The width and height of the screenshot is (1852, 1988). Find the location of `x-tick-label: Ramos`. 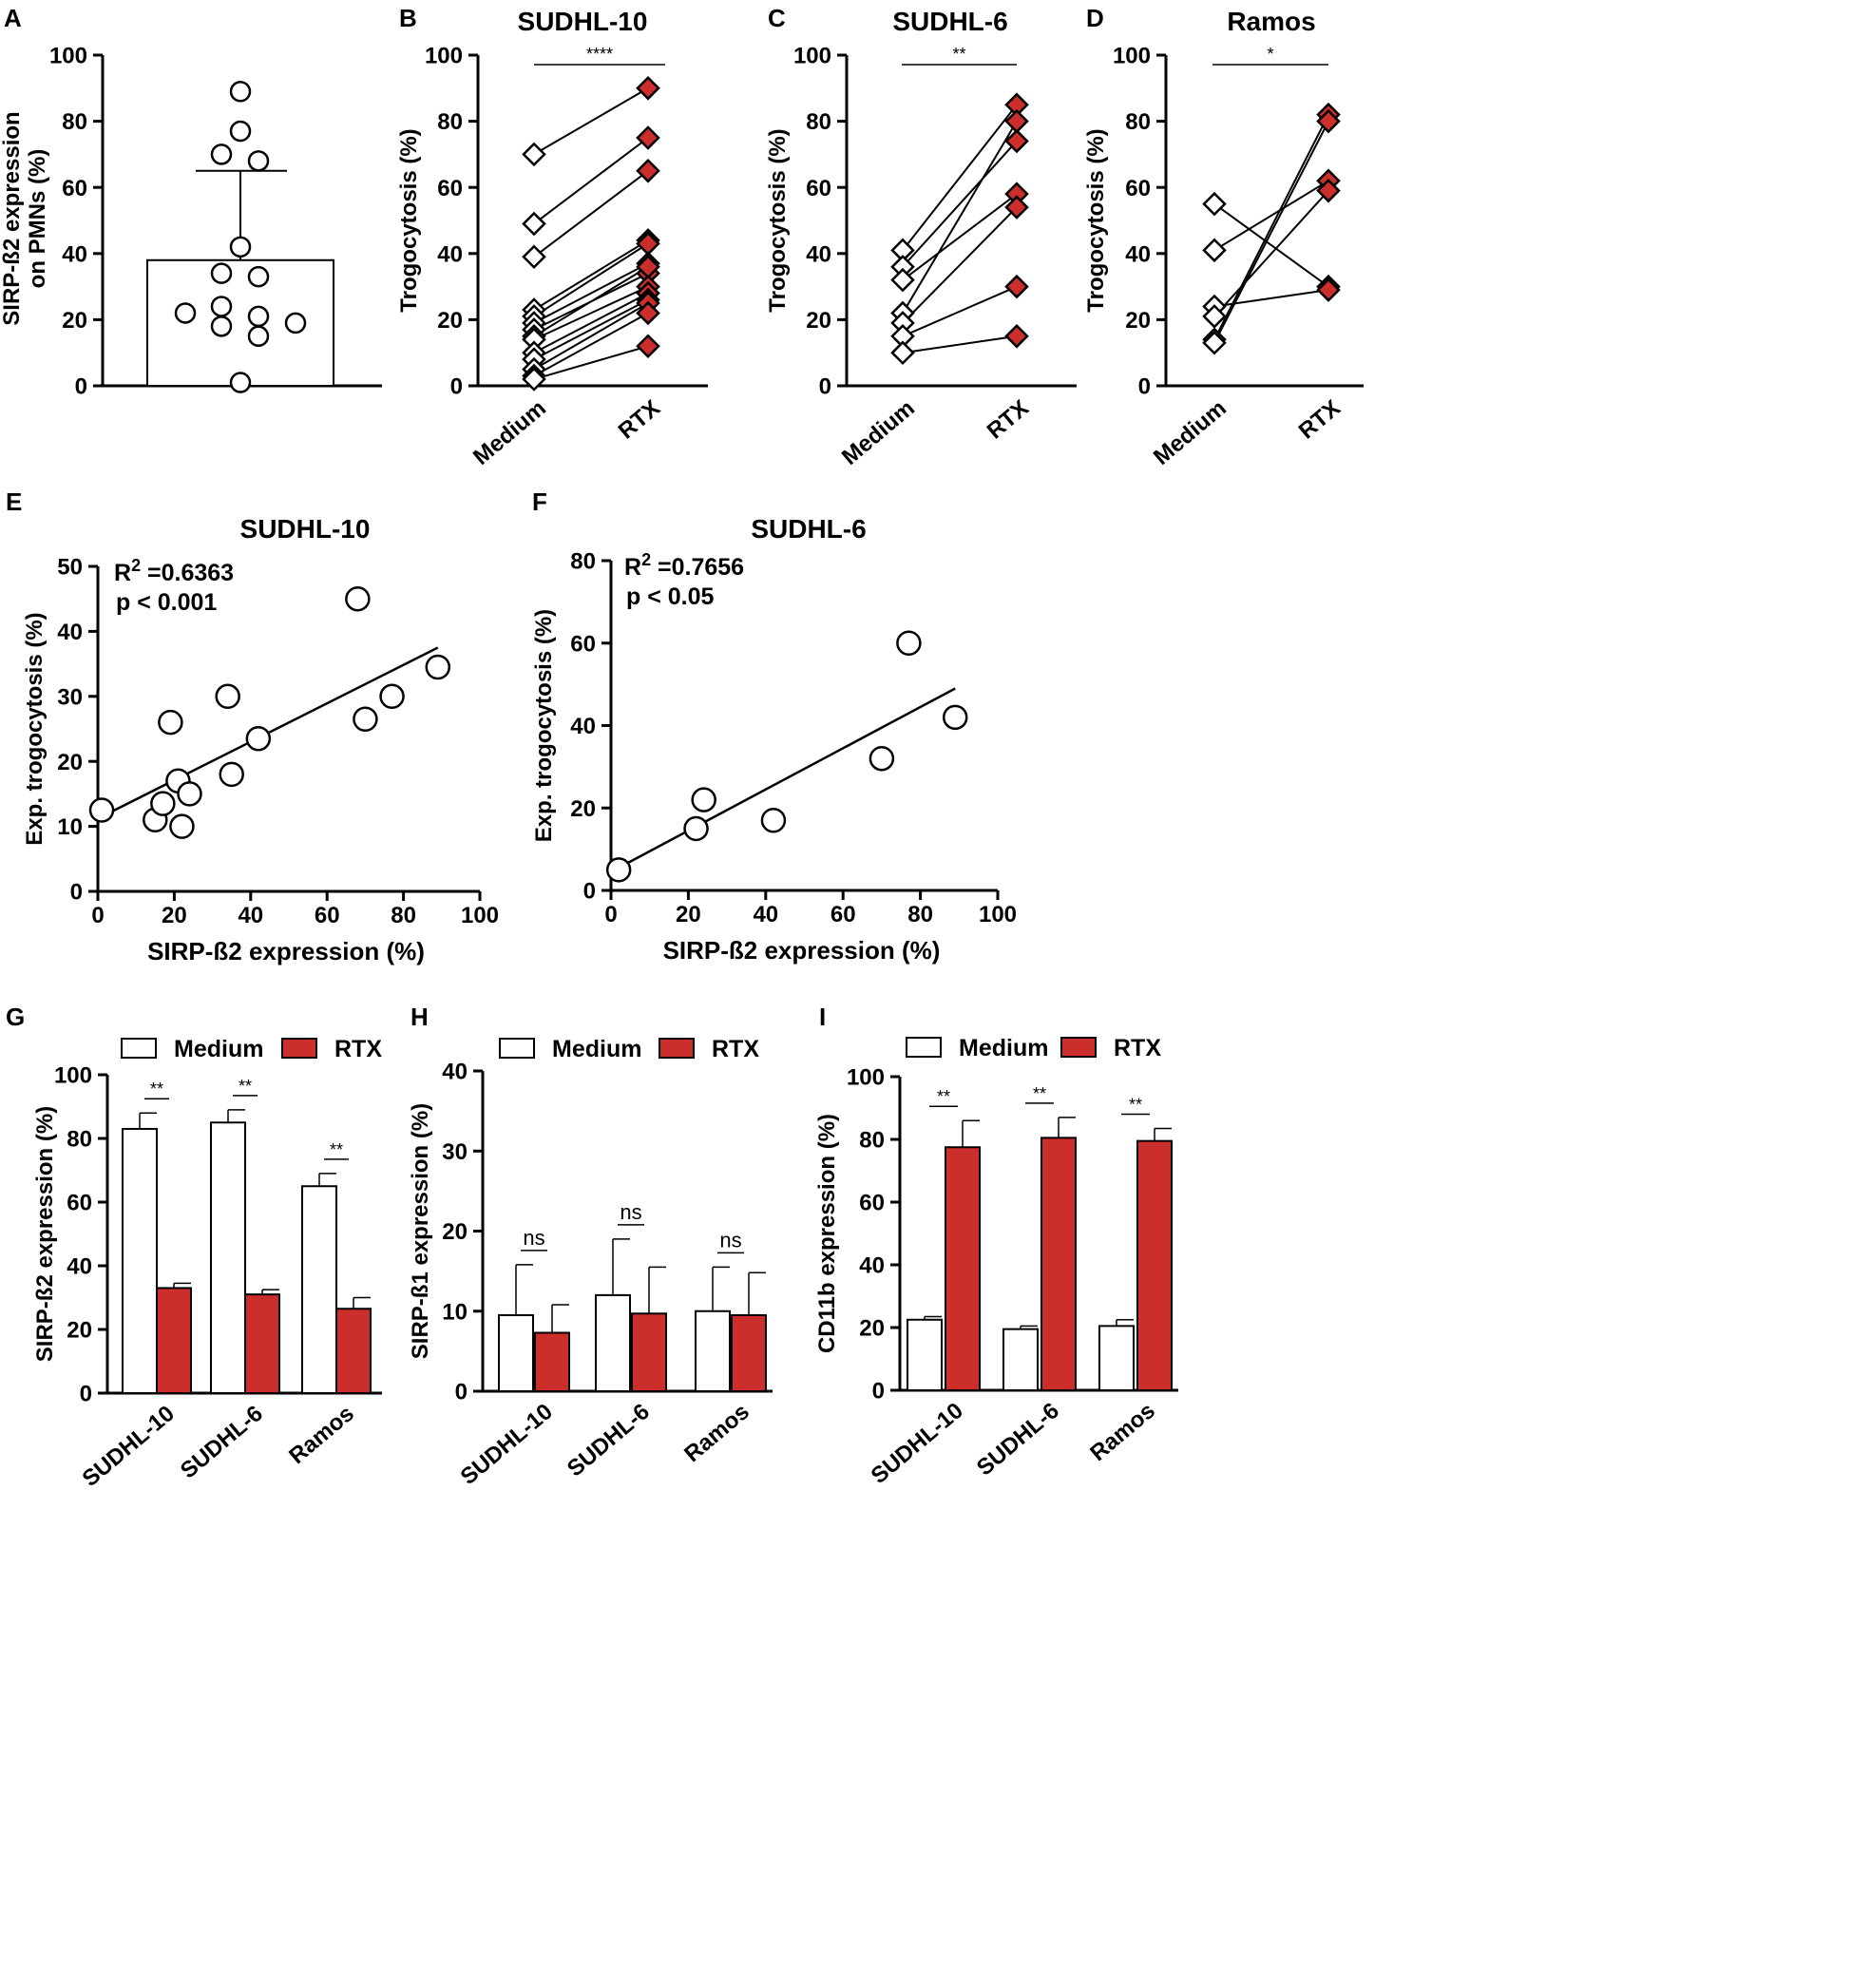

x-tick-label: Ramos is located at coordinates (321, 1435).